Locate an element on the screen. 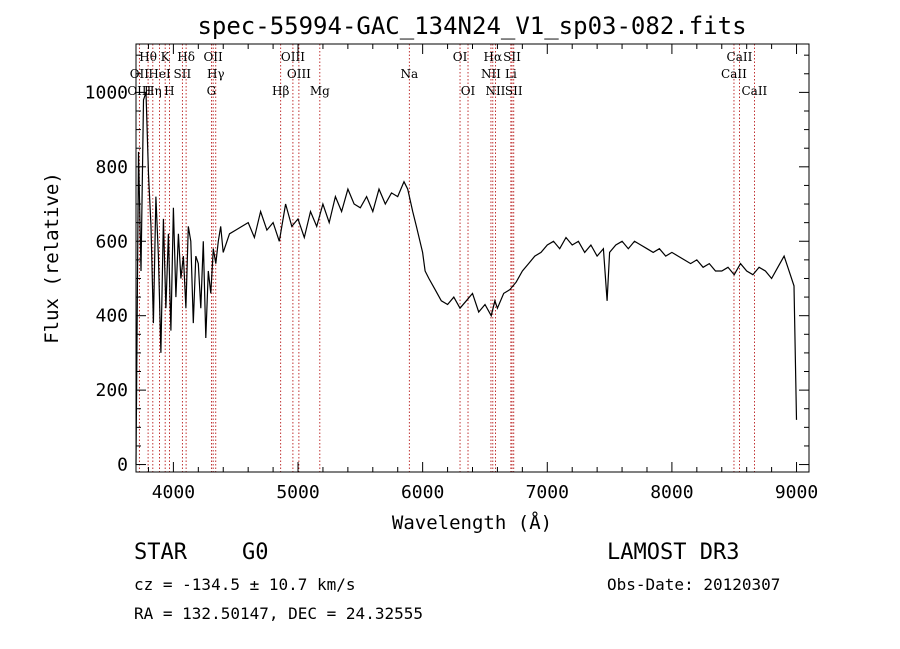 This screenshot has width=900, height=649. x-tick-label: 5000 is located at coordinates (297, 492).